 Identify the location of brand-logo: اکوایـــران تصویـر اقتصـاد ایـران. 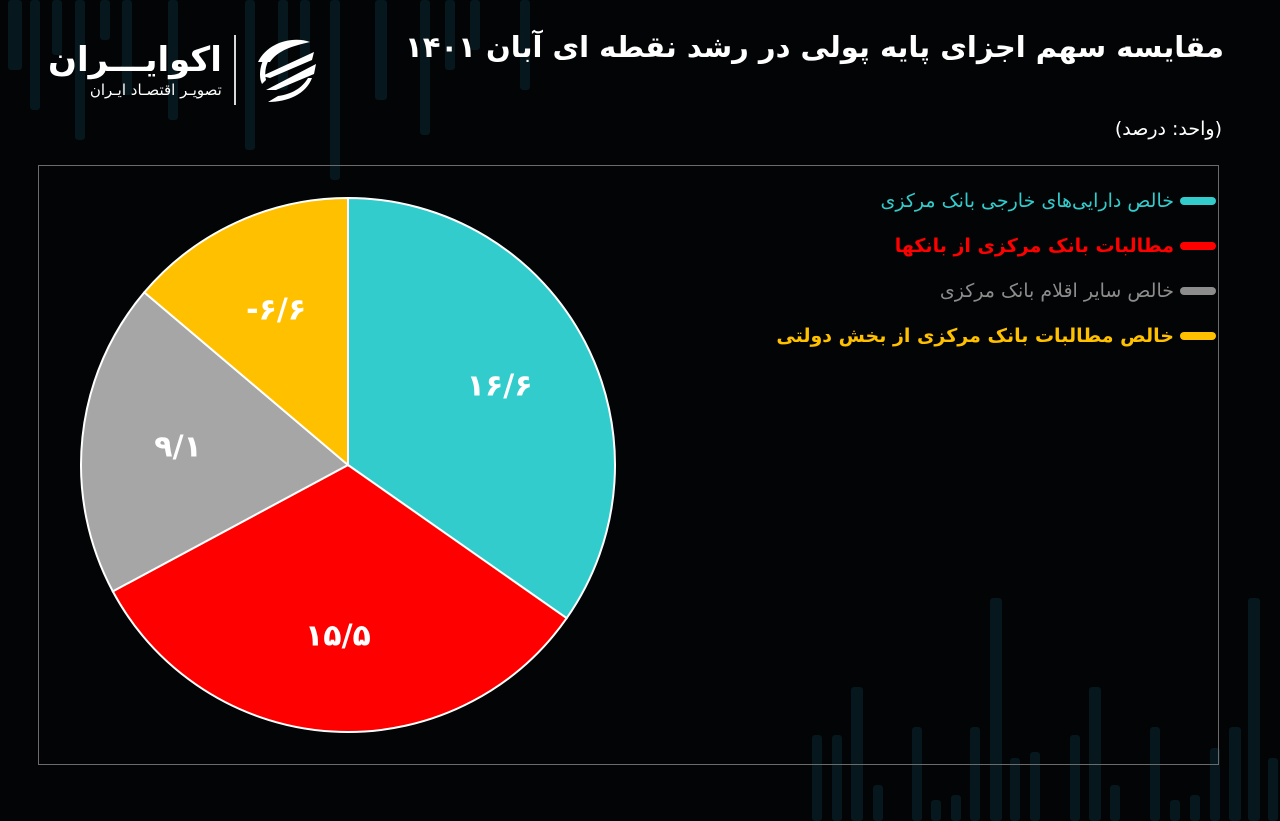
(186, 70).